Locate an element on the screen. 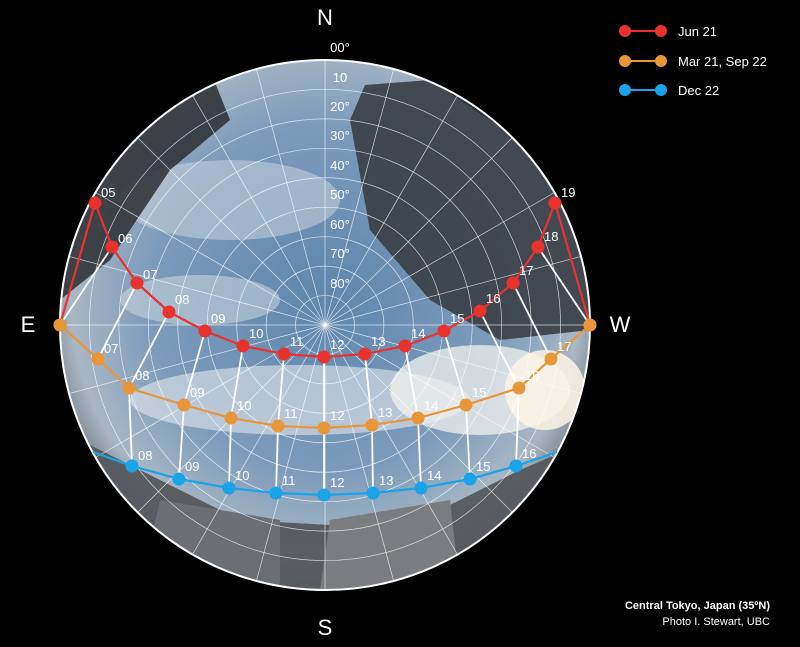 The height and width of the screenshot is (647, 800). altitude-labels: 00° 10 20° 30° 40° 50° 60° 70° 80° is located at coordinates (340, 165).